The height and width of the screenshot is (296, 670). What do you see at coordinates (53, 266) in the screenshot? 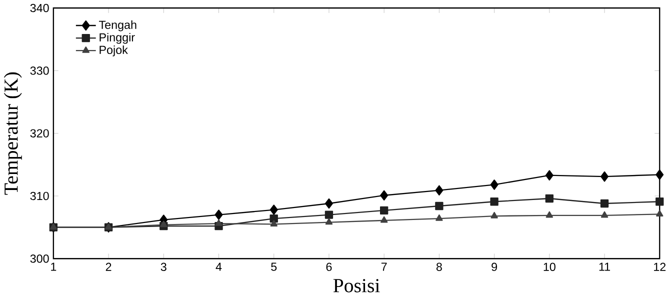
I see `x-tick-label: 1` at bounding box center [53, 266].